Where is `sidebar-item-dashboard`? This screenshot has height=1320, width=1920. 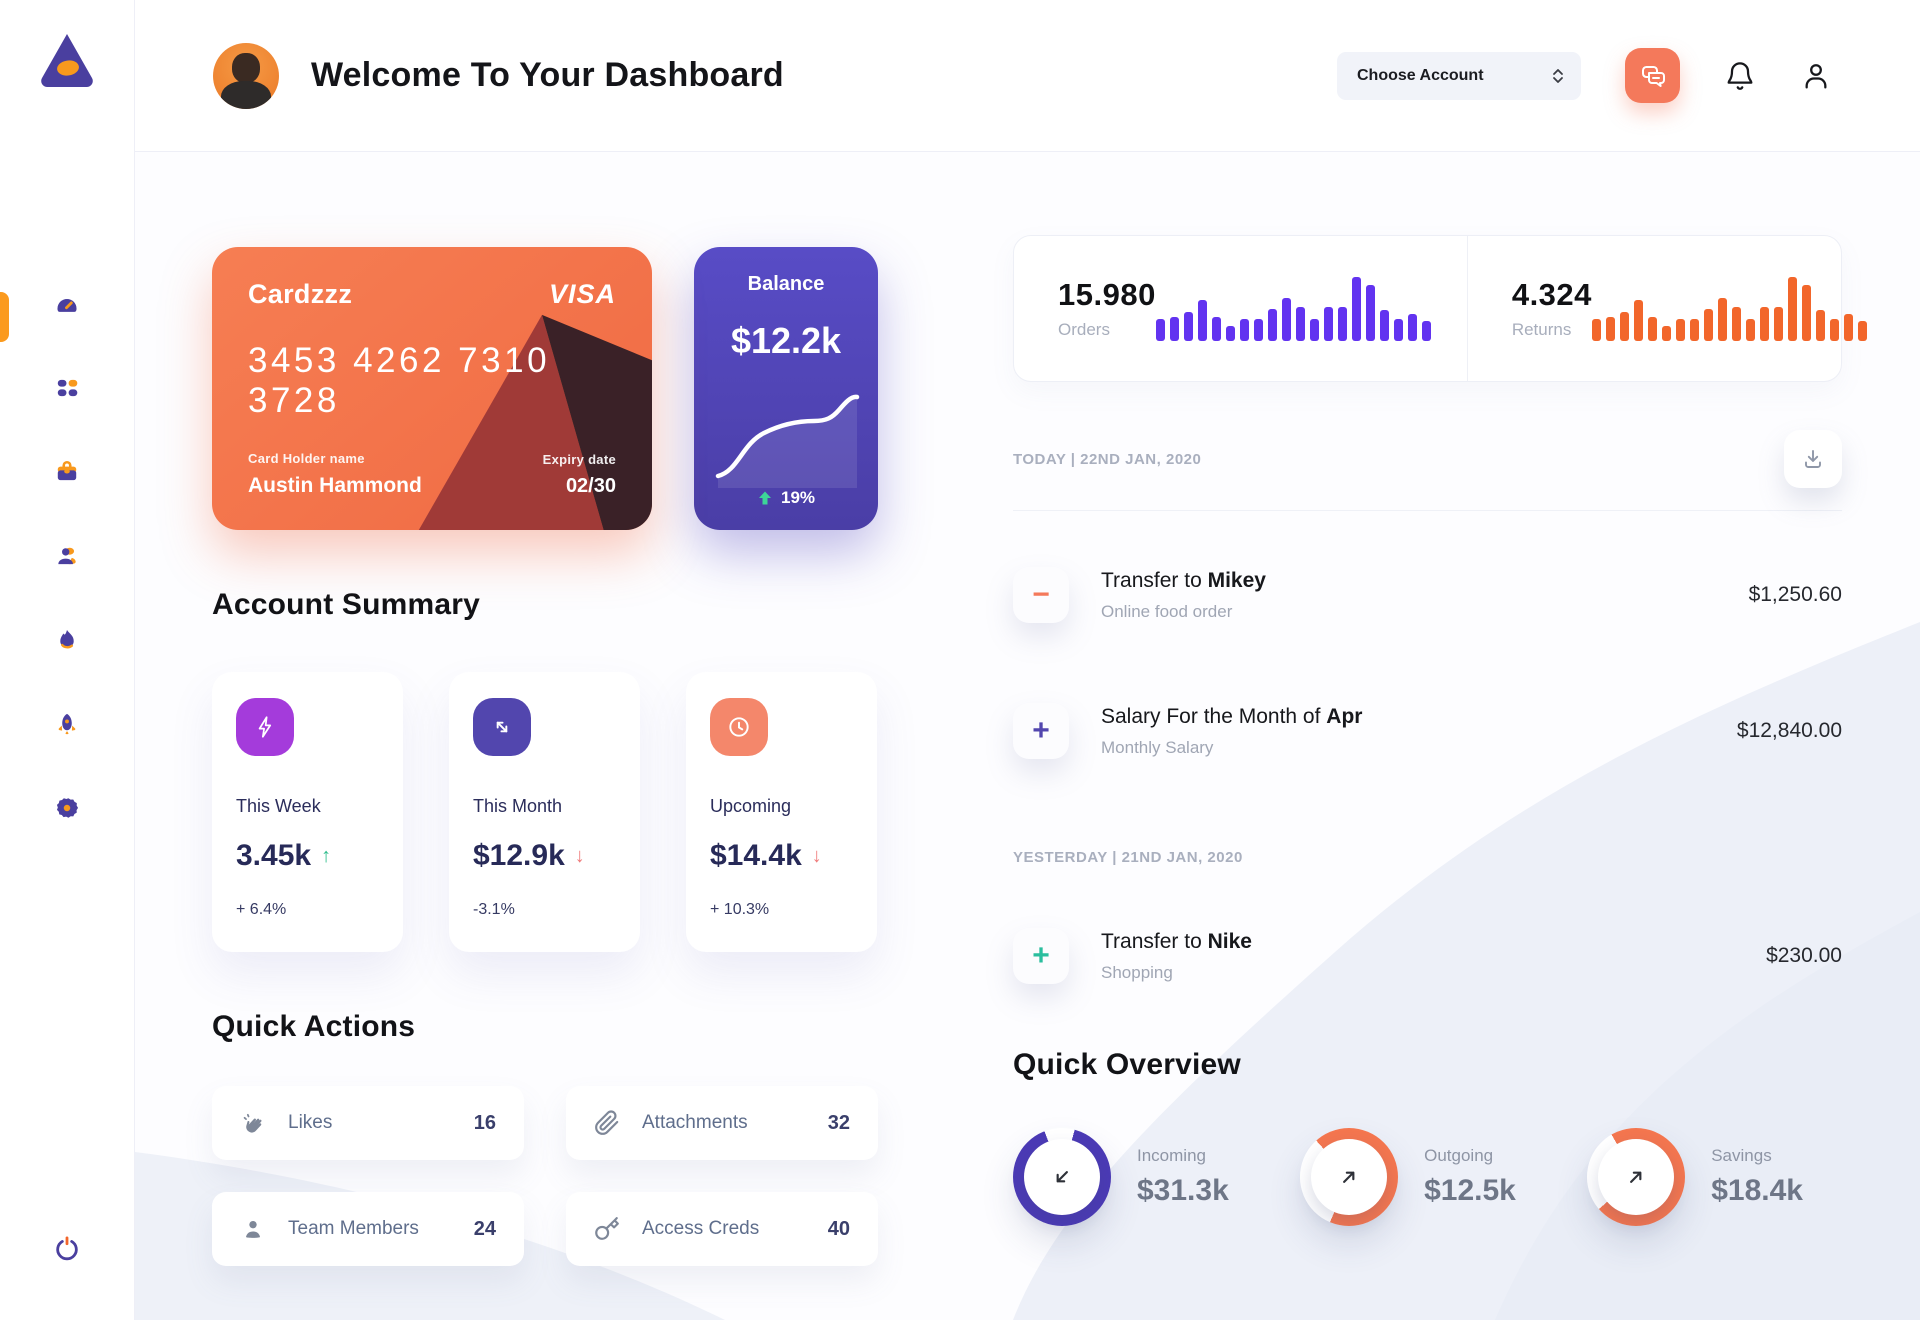 sidebar-item-dashboard is located at coordinates (67, 304).